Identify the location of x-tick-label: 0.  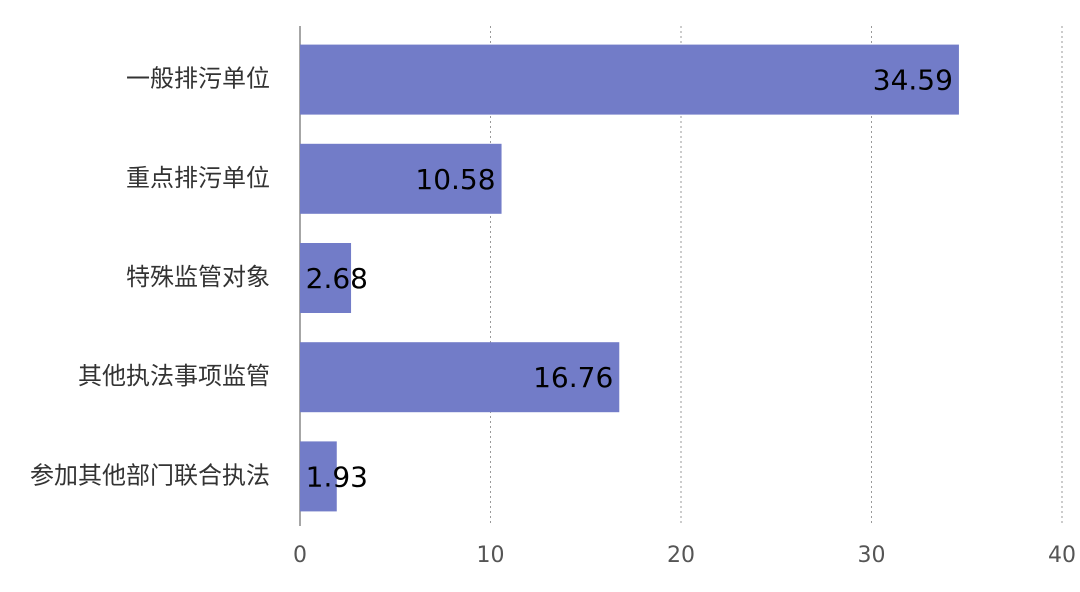
(300, 555).